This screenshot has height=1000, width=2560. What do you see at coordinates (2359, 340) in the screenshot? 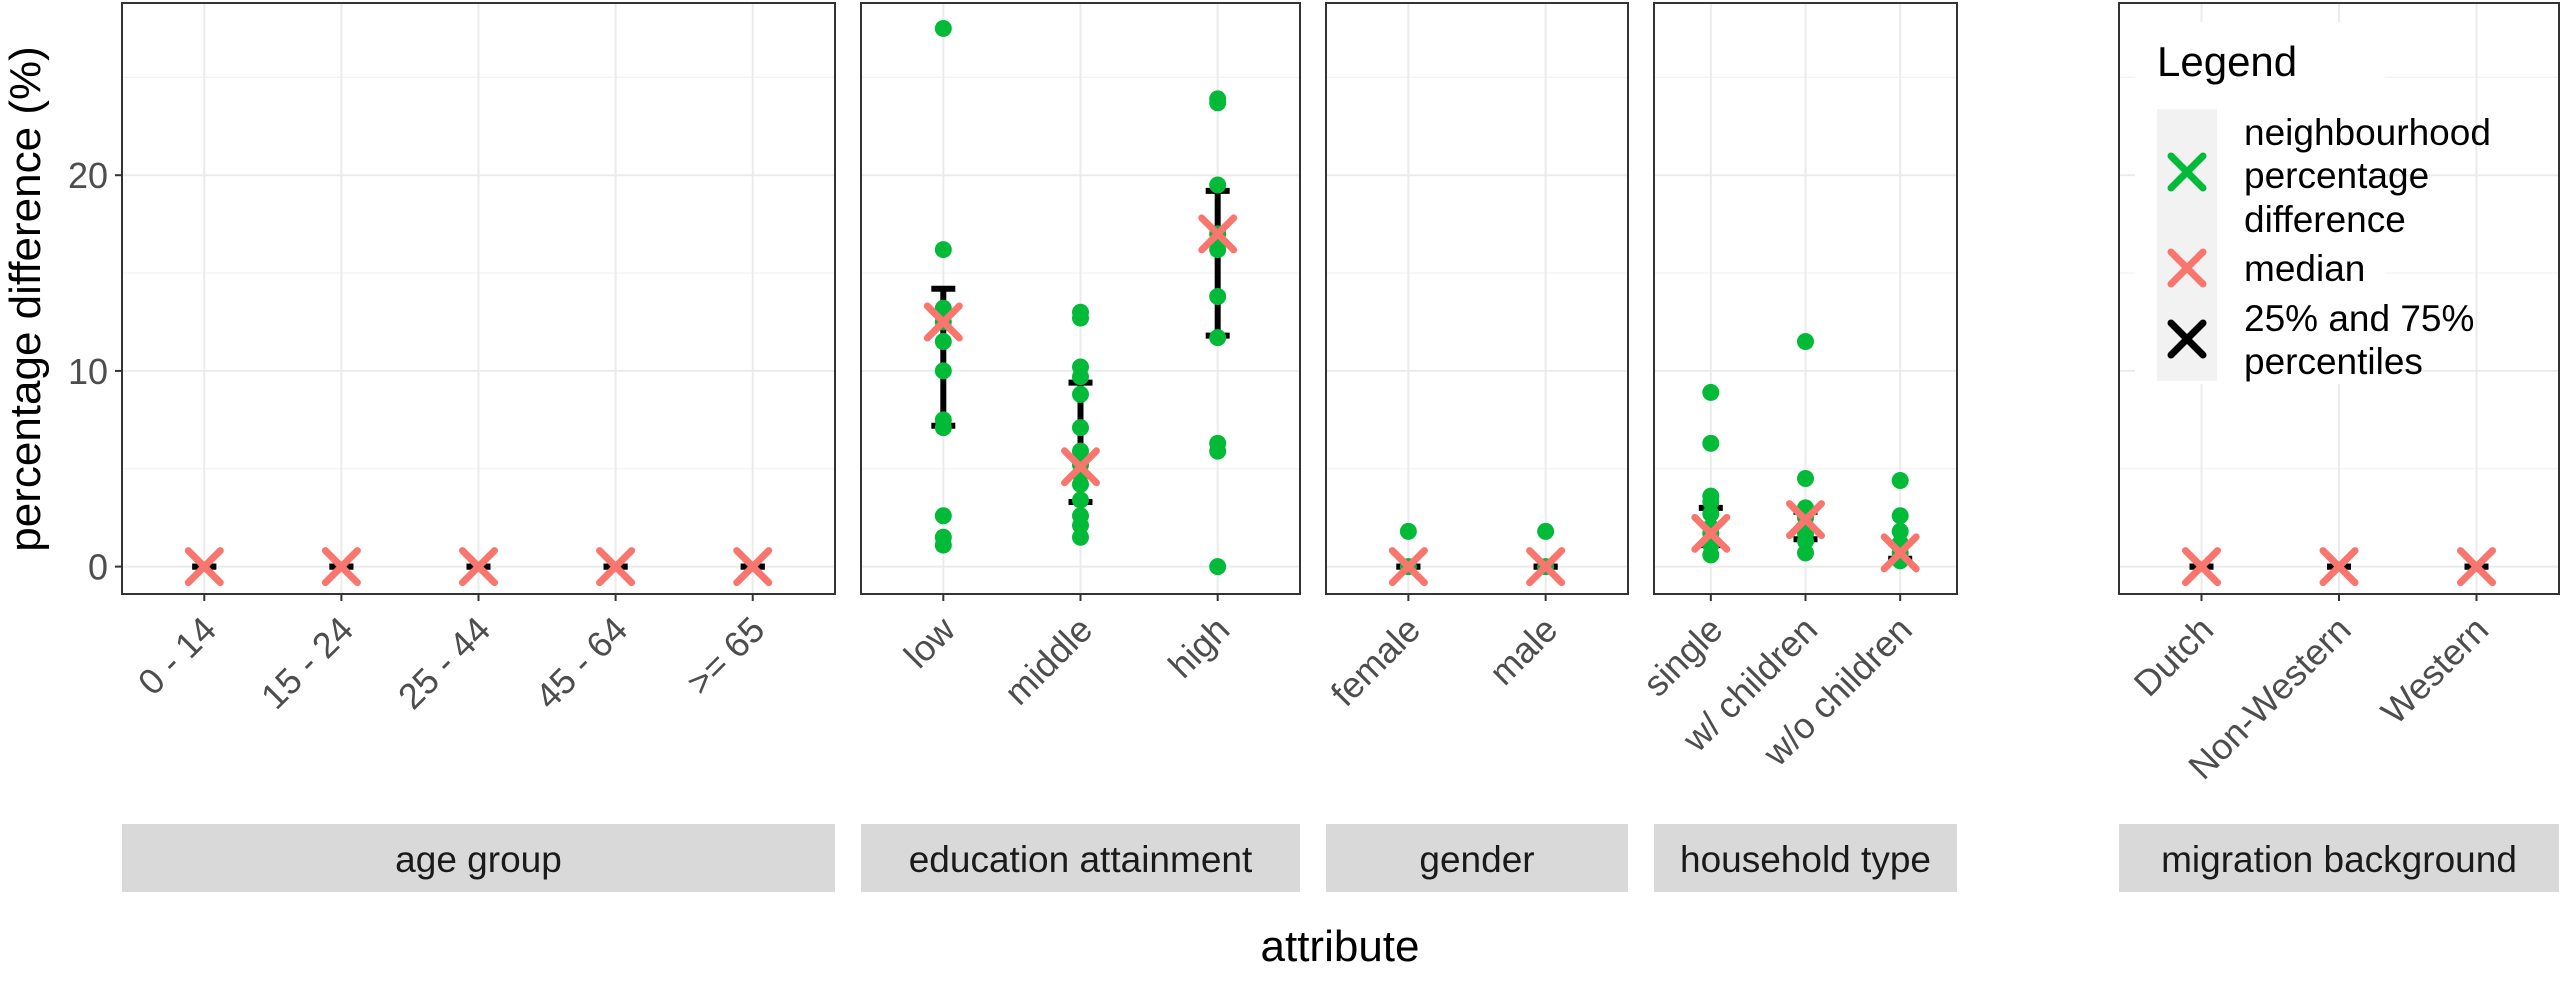
I see `legend-label-2: 25% and 75% percentiles` at bounding box center [2359, 340].